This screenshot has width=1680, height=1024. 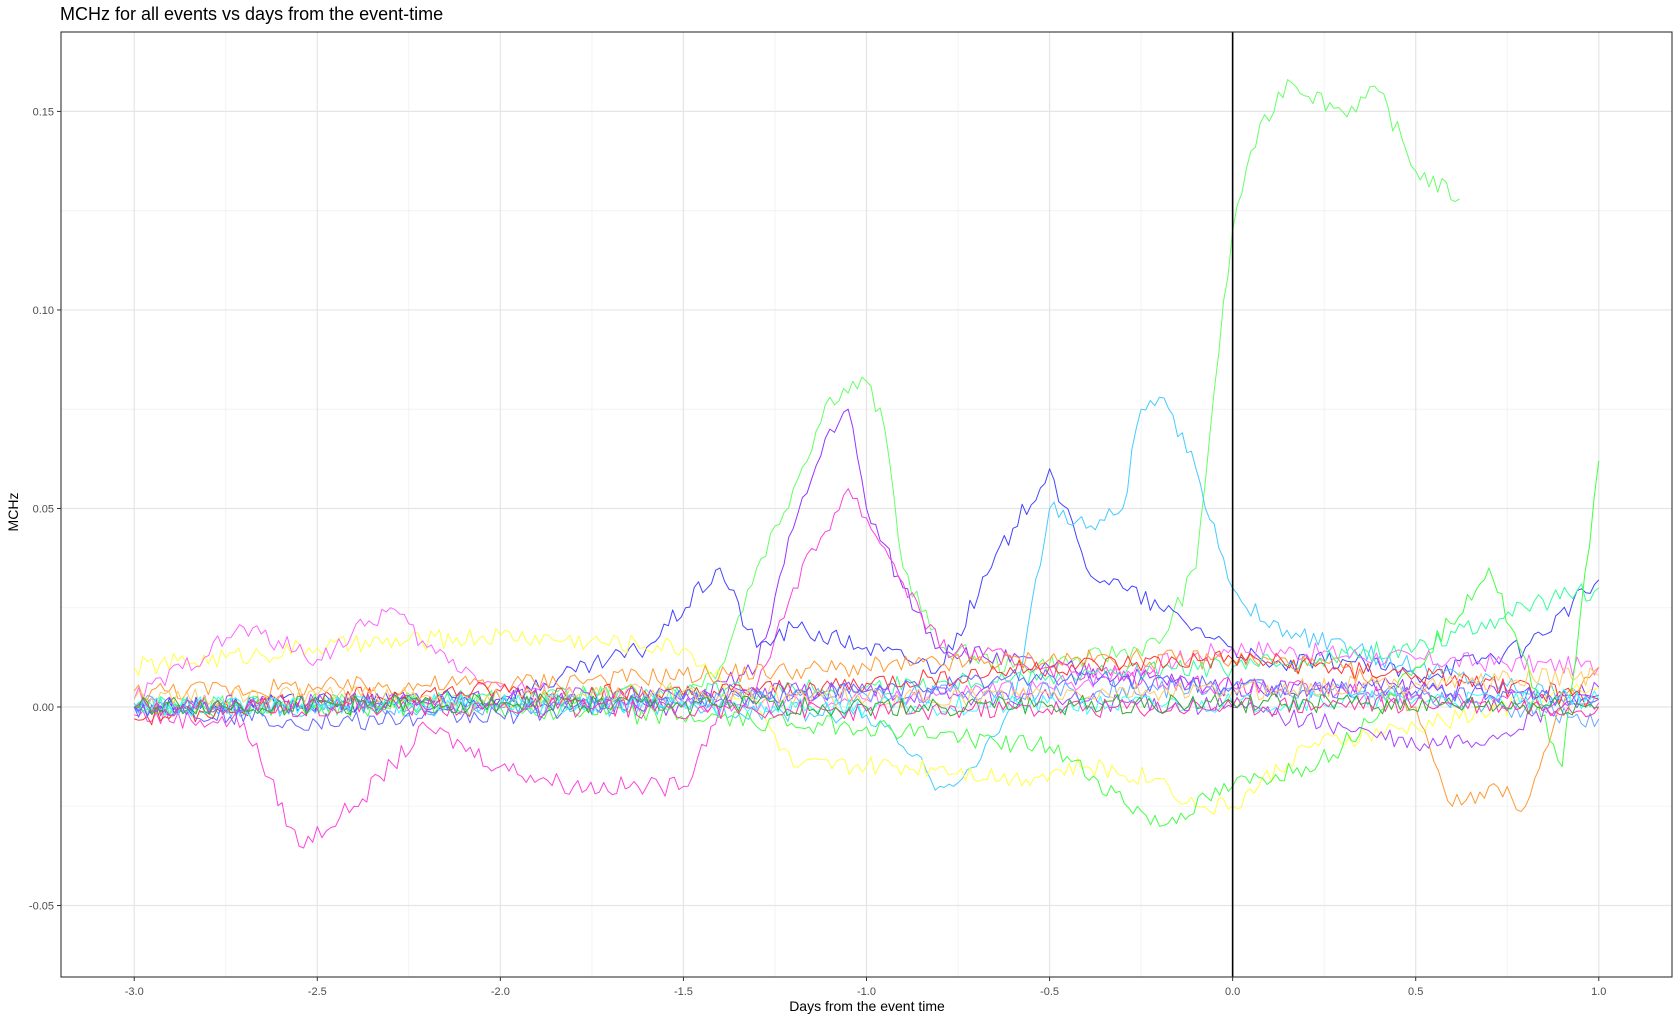 I want to click on y-tick-label: 0.05, so click(x=43, y=509).